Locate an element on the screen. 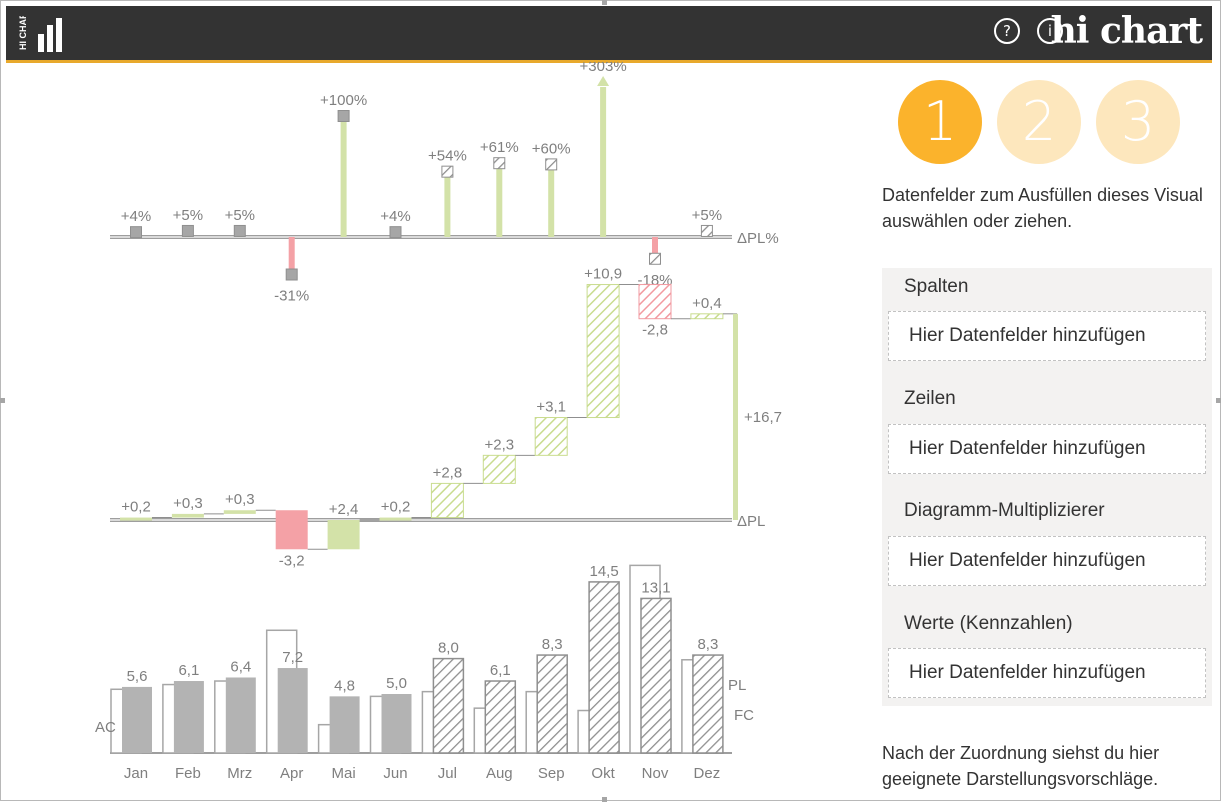 The height and width of the screenshot is (803, 1223). legend-fc: FC is located at coordinates (744, 715).